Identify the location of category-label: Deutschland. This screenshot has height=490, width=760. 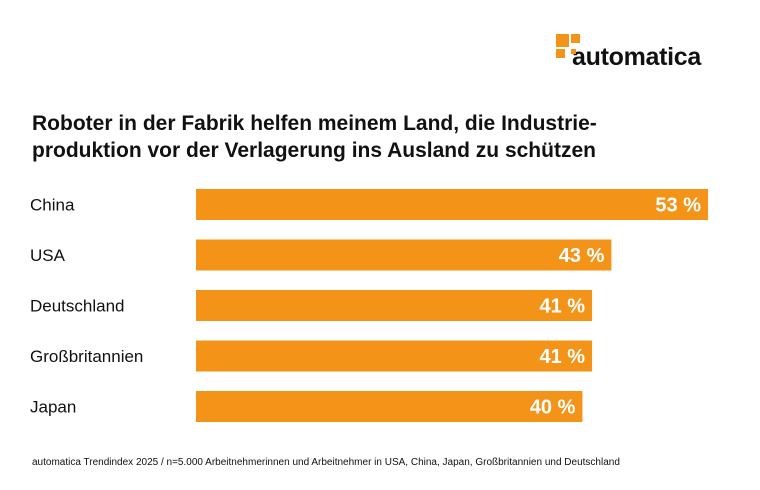
(77, 306).